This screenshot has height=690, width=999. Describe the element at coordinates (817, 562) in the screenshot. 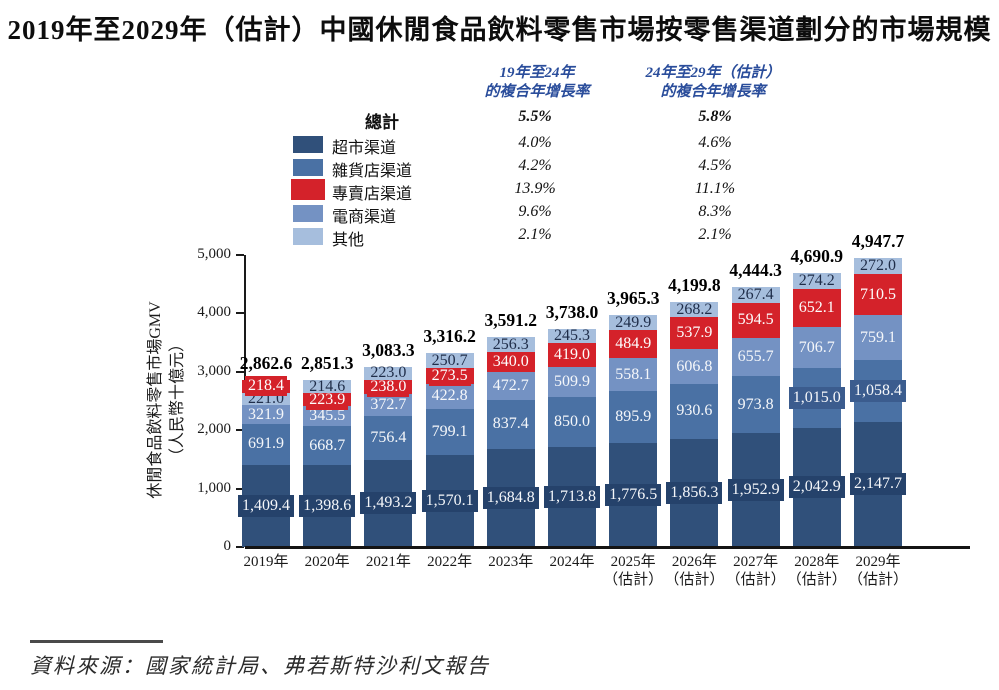

I see `x-axis-label-year: 2028年` at that location.